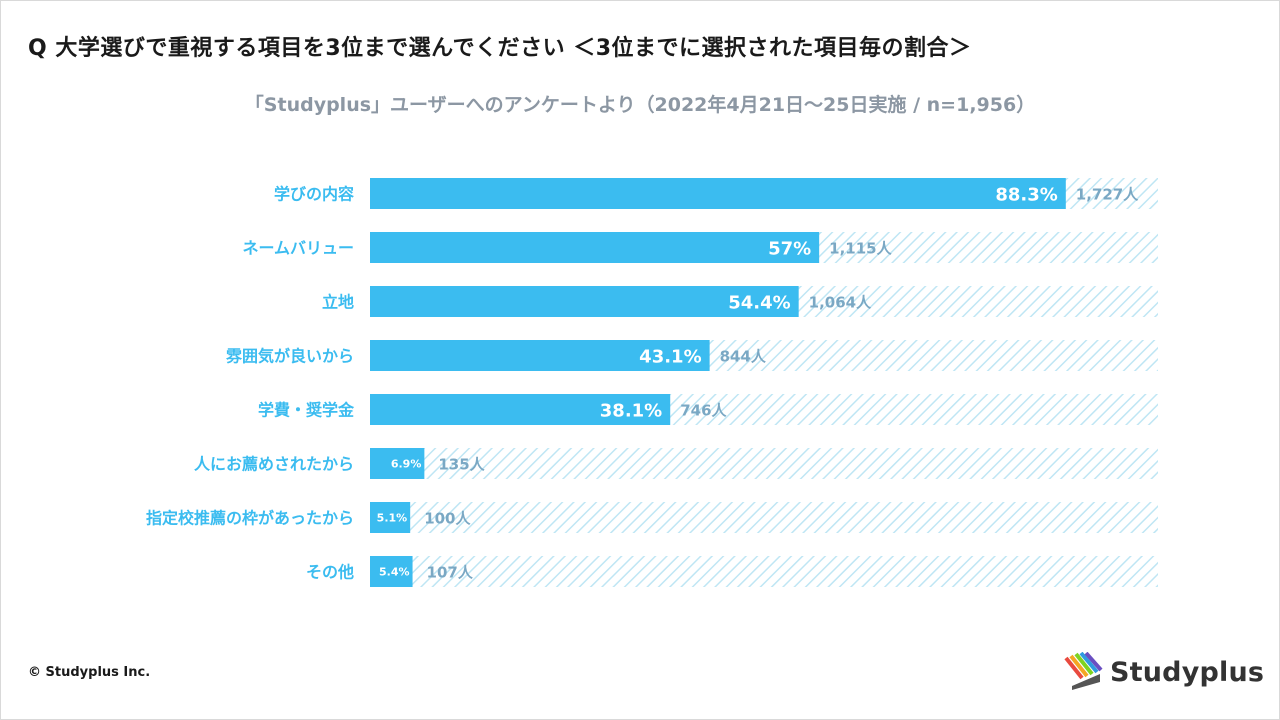 The width and height of the screenshot is (1280, 720). I want to click on category-label: 学費・奨学金, so click(306, 410).